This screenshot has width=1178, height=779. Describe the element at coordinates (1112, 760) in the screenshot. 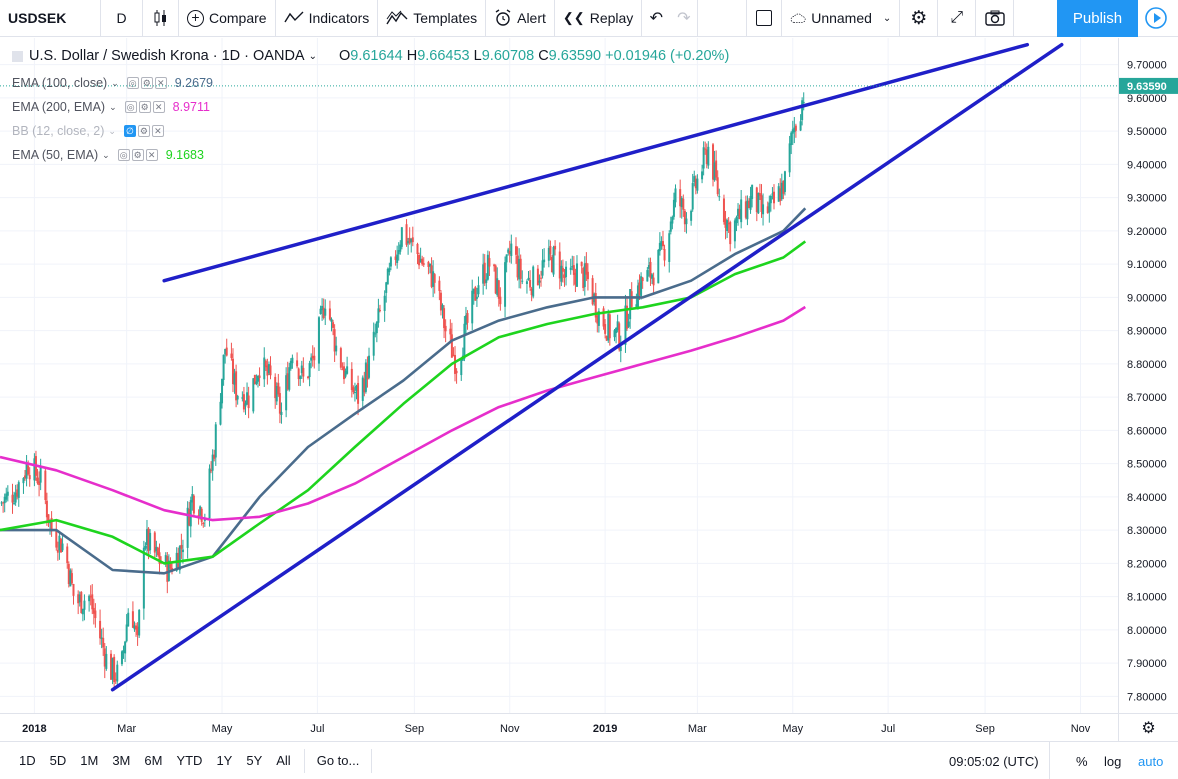

I see `log-toggle: log` at that location.